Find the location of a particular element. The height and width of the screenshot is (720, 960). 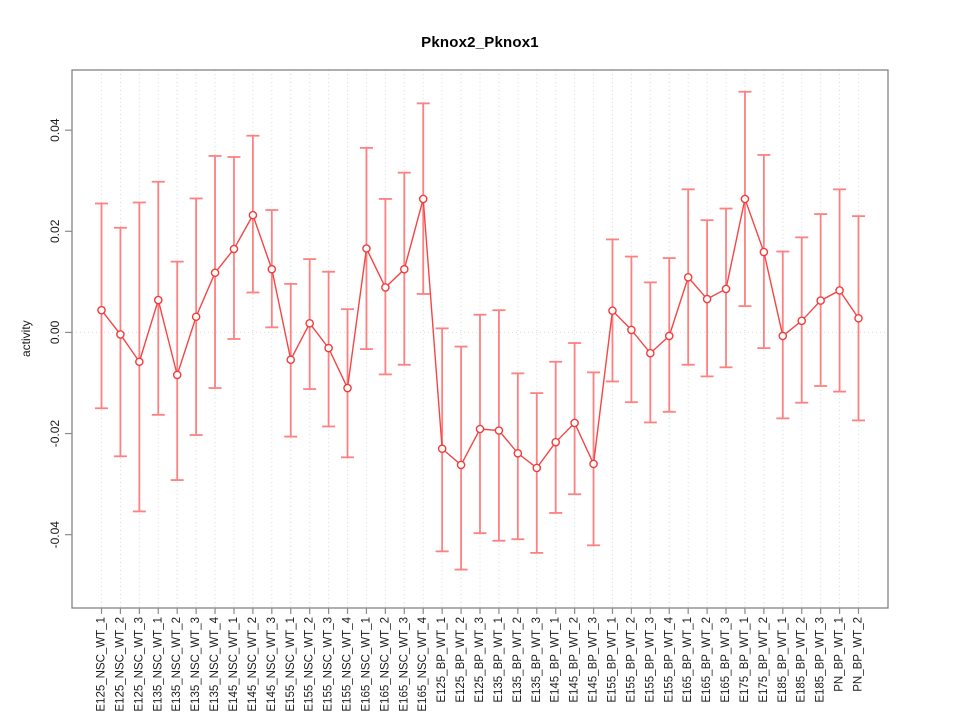

x-tick-label: E125_BP_WT_1 is located at coordinates (442, 660).